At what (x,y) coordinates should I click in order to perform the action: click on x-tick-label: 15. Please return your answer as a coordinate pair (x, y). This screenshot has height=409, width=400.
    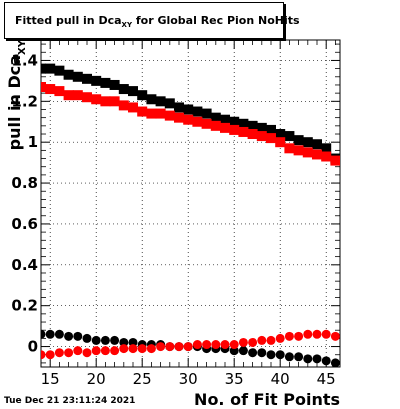
    Looking at the image, I should click on (50, 379).